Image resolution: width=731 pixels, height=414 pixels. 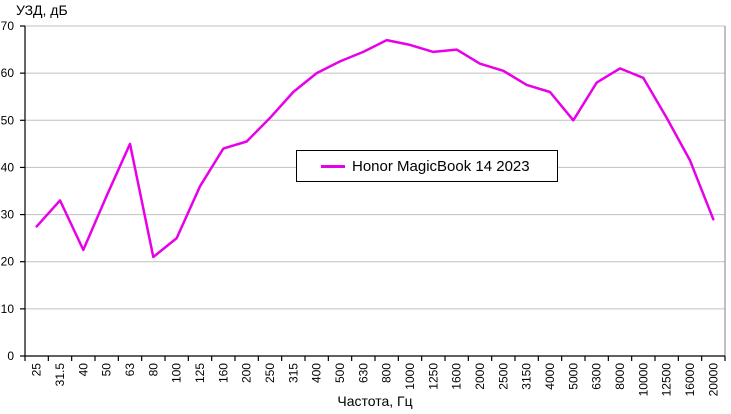 I want to click on x-tick-label: 16000, so click(x=690, y=380).